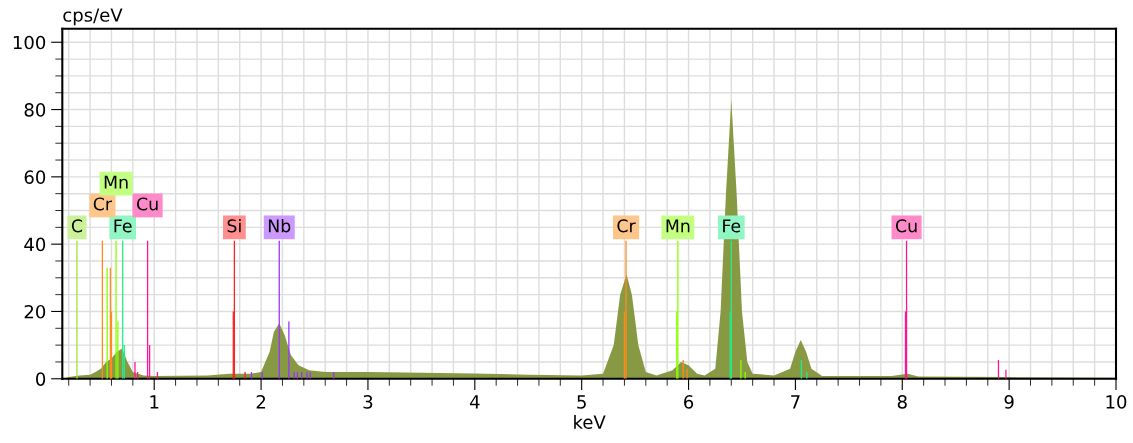  Describe the element at coordinates (1116, 402) in the screenshot. I see `x-tick-label: 10` at that location.